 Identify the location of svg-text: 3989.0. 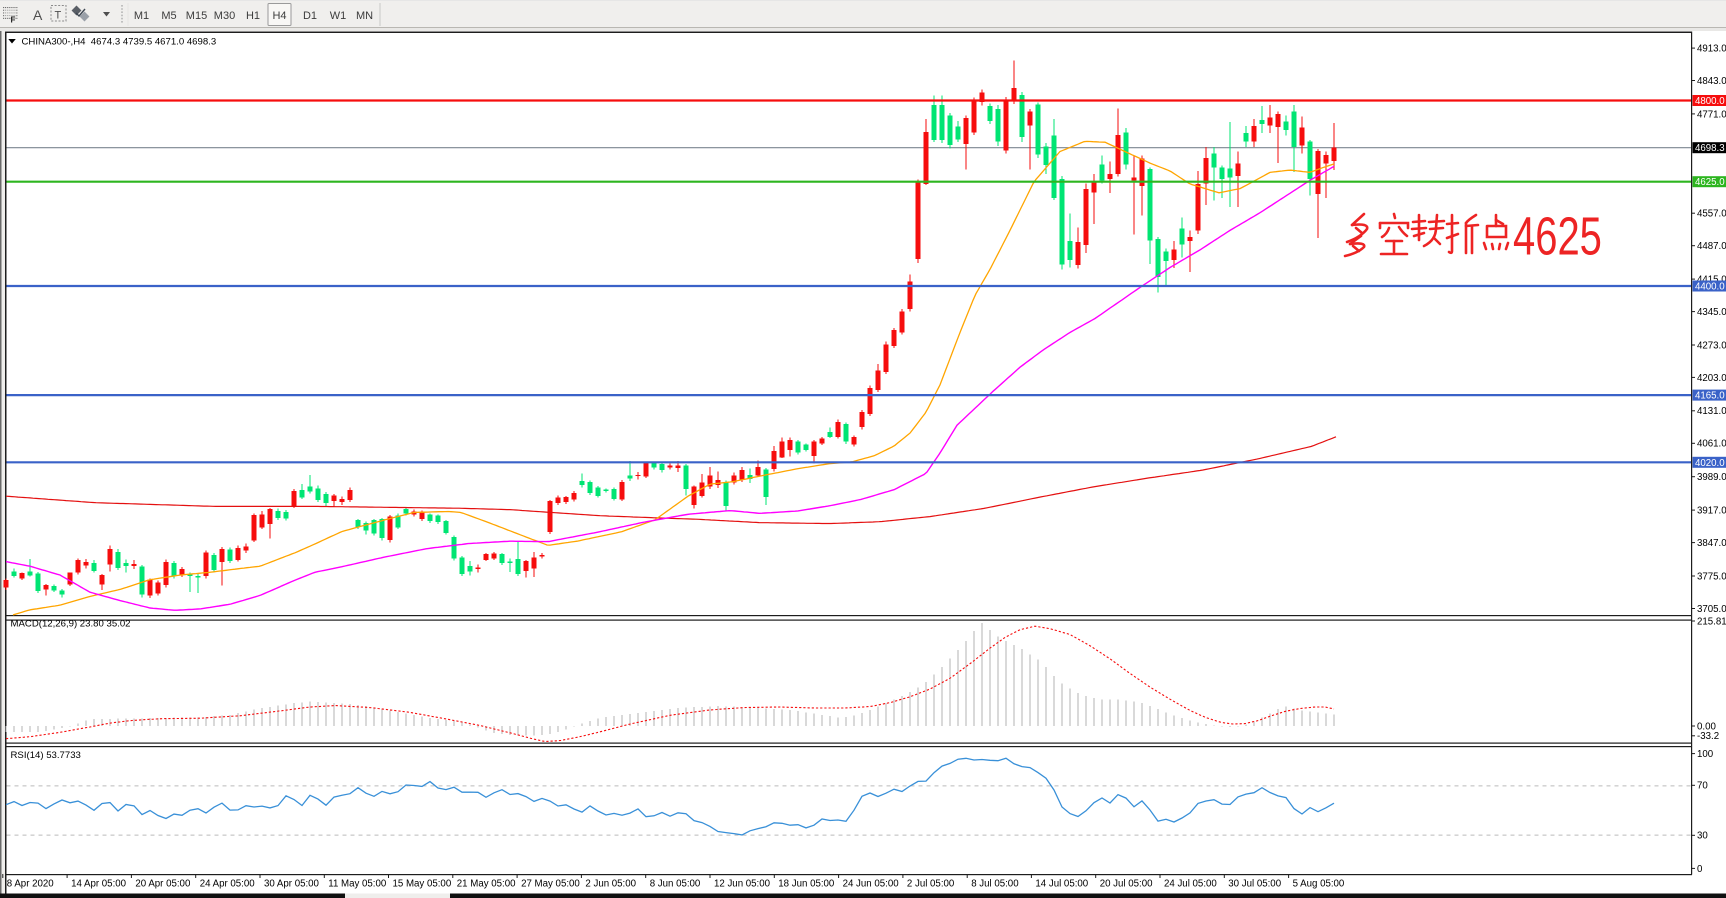
(1711, 477).